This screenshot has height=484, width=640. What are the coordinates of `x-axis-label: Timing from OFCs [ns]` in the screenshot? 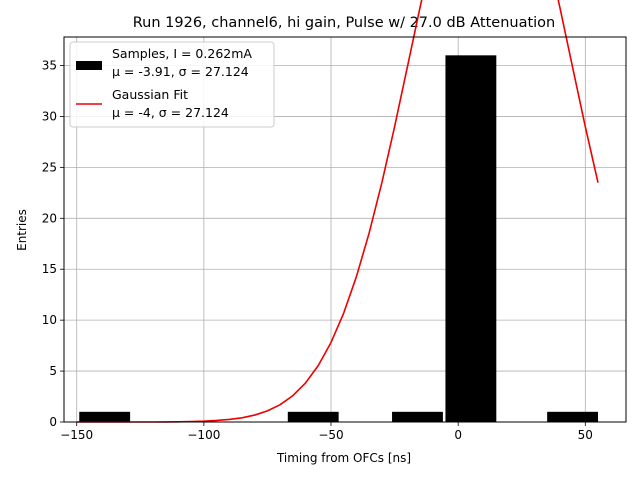 It's located at (343, 458).